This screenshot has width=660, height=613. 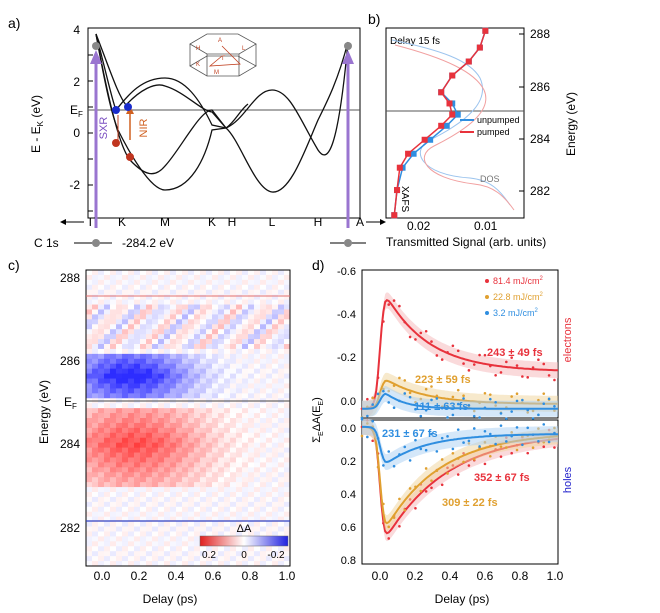 I want to click on a-core-state-left, so click(x=96, y=243).